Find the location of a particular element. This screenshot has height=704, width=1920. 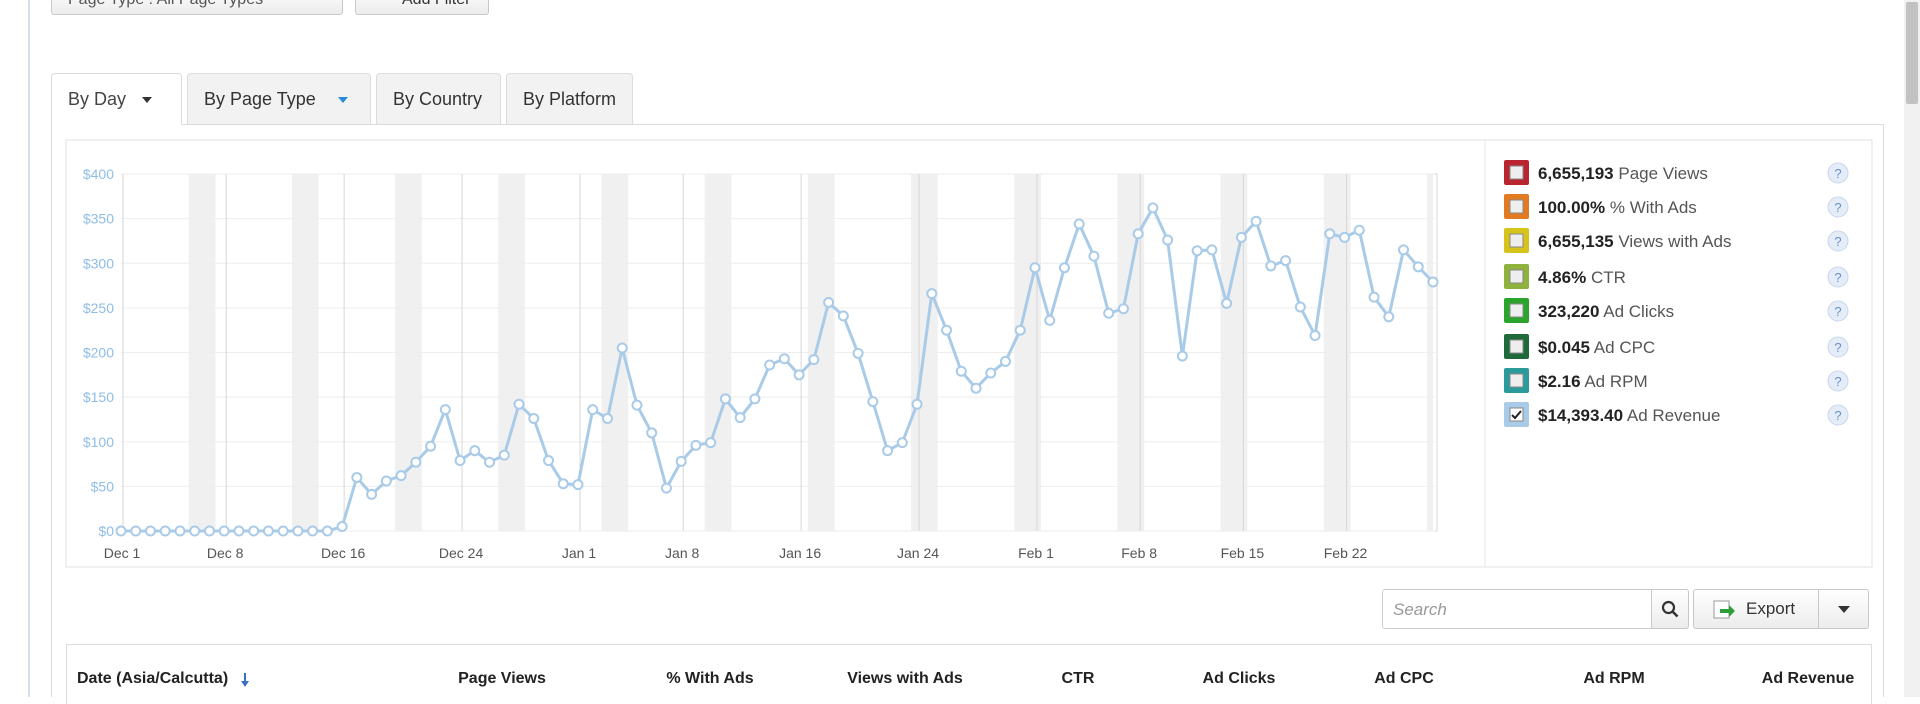

search-button is located at coordinates (1670, 609).